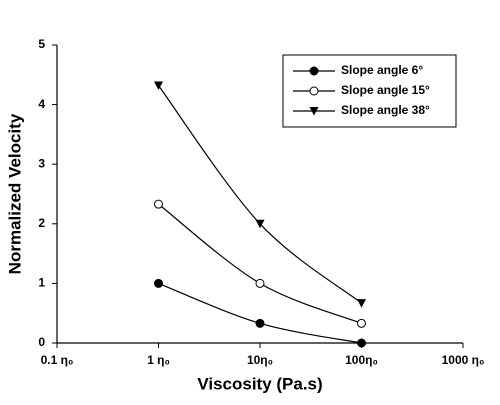 The image size is (500, 405). I want to click on legend-label: Slope angle 6°, so click(382, 70).